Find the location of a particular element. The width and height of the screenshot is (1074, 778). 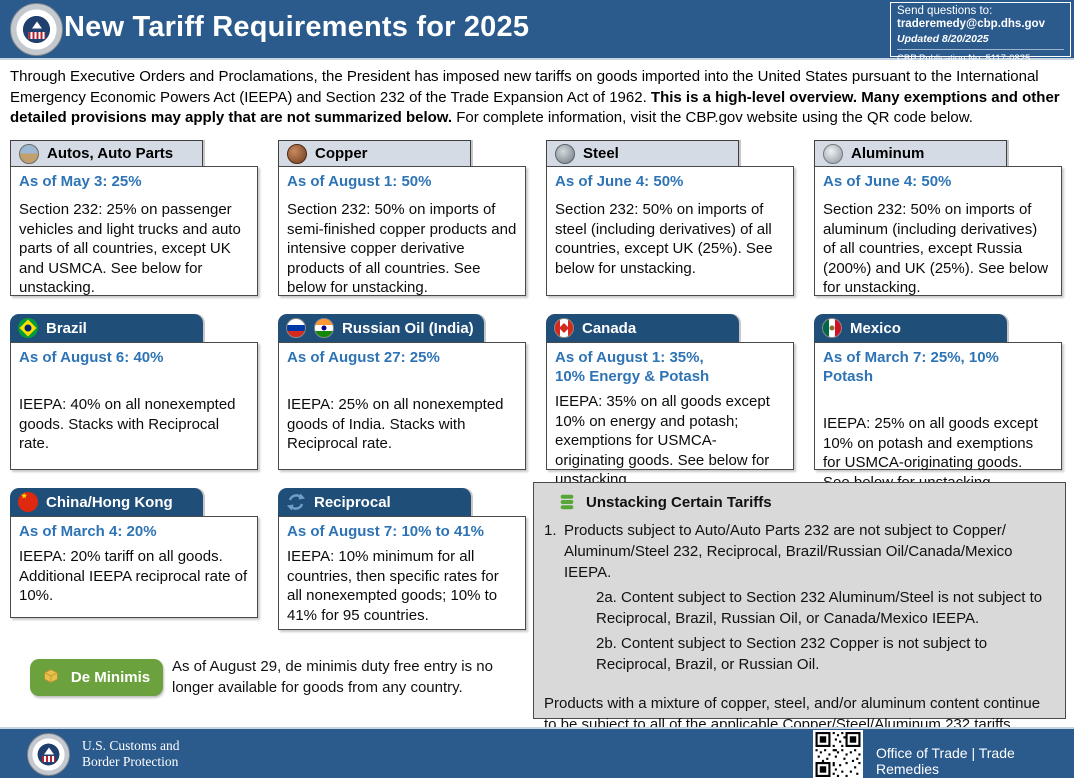

card-copper-title: Copper is located at coordinates (341, 153).